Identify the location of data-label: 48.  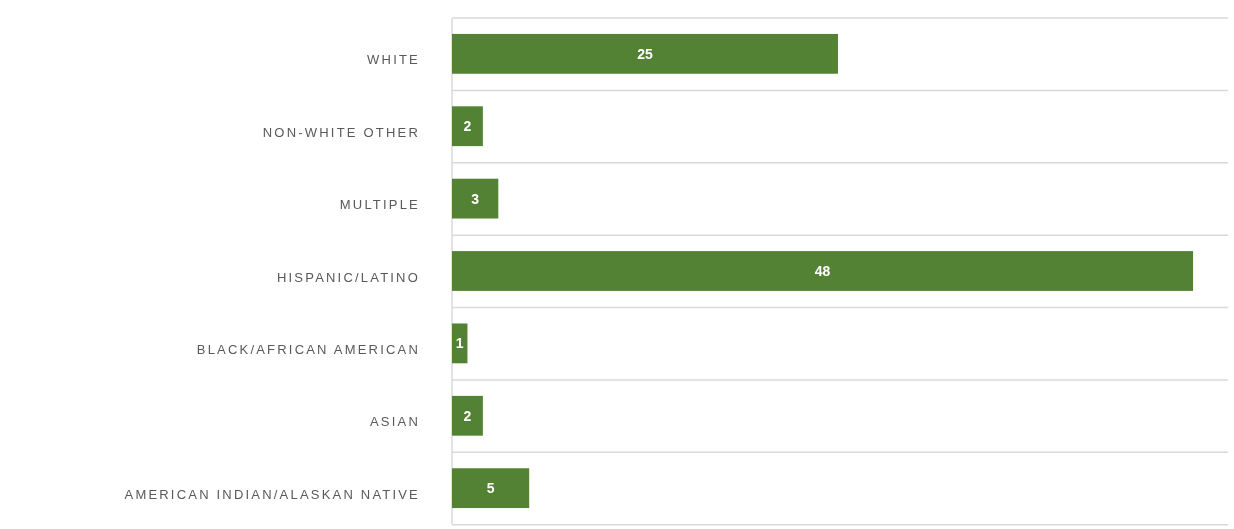
(822, 270).